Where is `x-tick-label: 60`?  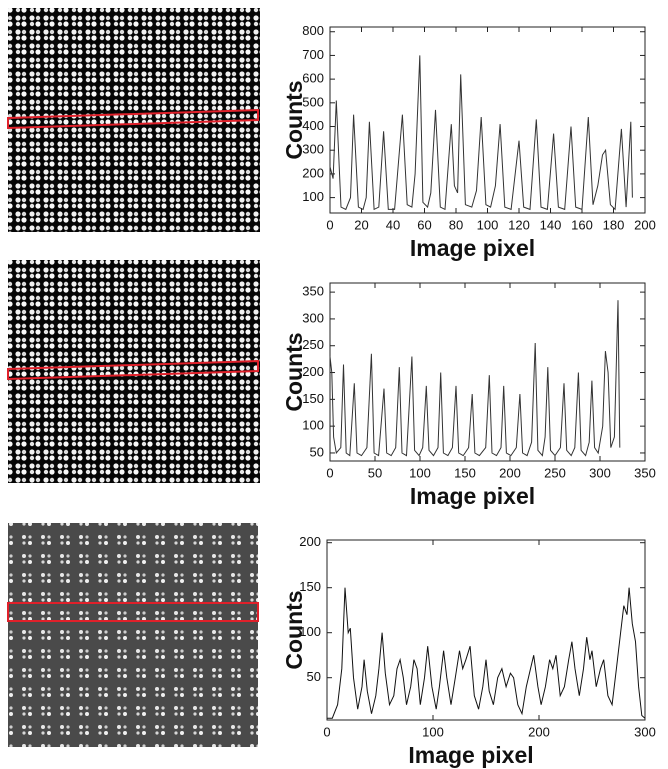 x-tick-label: 60 is located at coordinates (424, 224).